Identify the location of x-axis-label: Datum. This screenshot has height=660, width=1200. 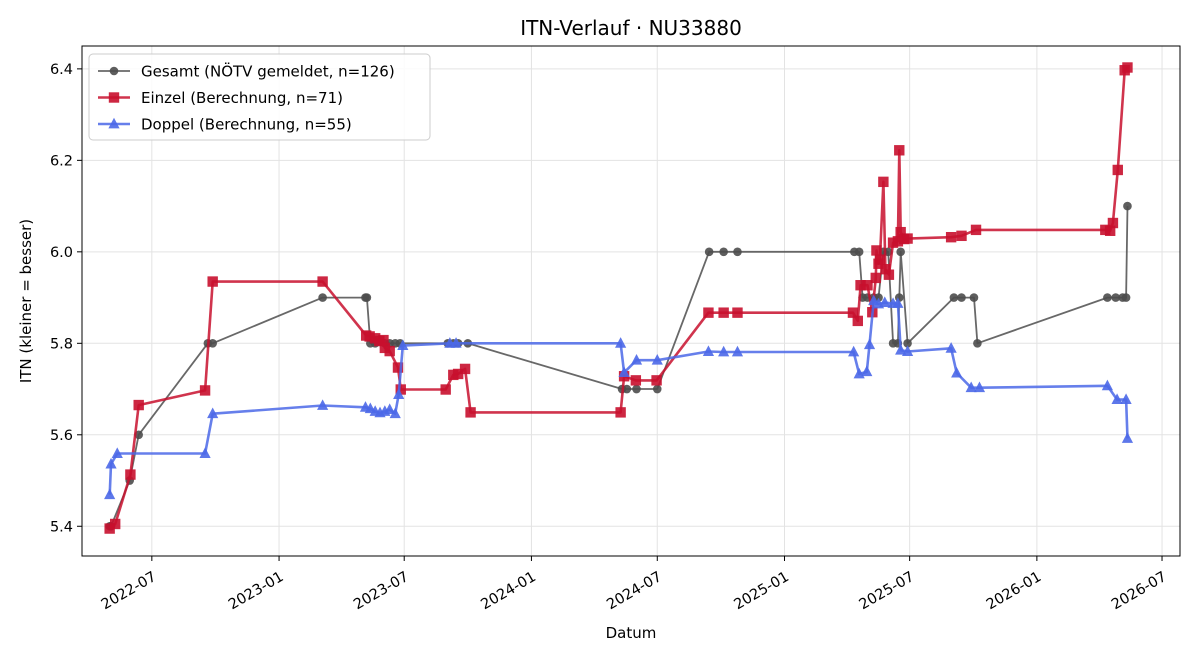
(631, 633).